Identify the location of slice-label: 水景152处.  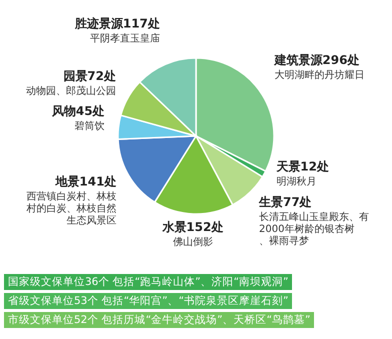
(192, 227).